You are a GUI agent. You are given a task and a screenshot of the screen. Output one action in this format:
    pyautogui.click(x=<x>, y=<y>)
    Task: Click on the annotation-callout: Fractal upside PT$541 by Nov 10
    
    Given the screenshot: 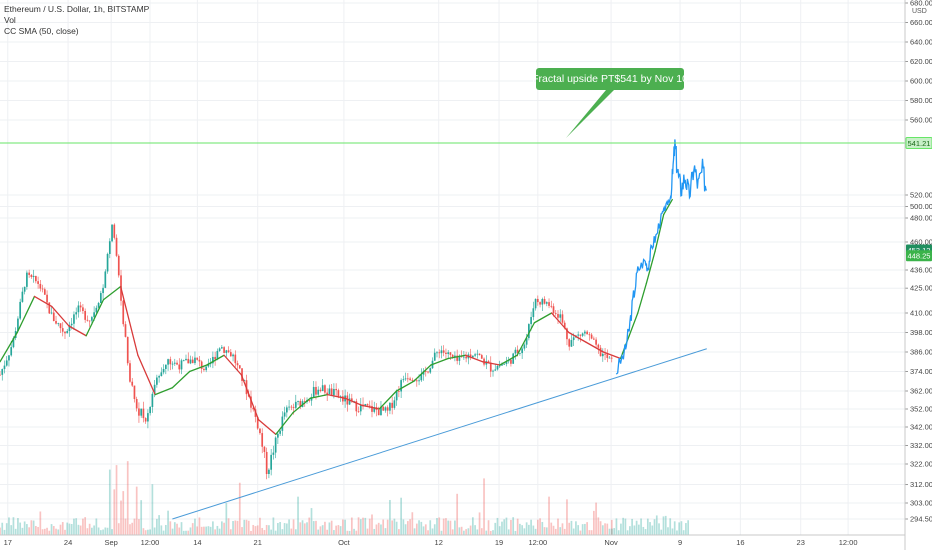 What is the action you would take?
    pyautogui.click(x=610, y=79)
    